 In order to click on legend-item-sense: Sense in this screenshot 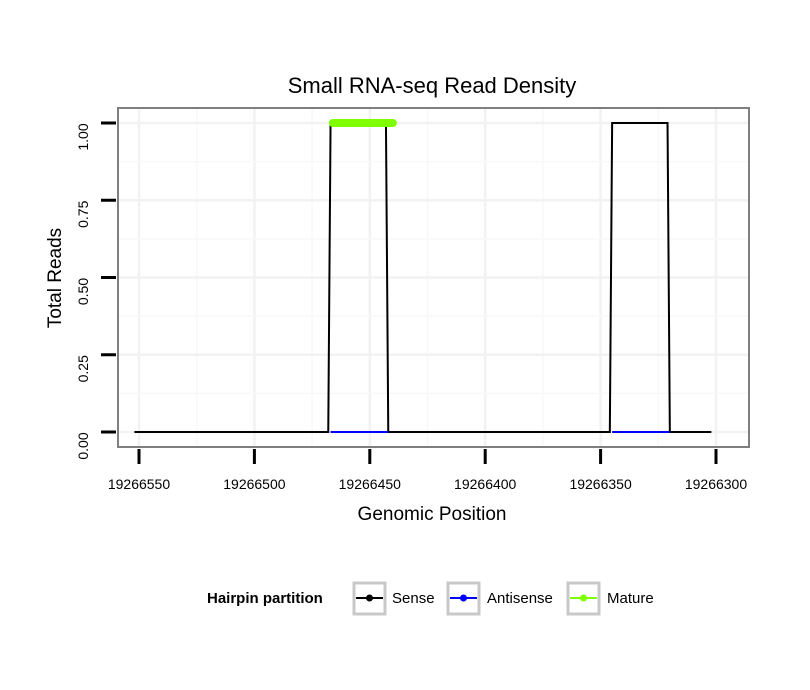, I will do `click(393, 598)`.